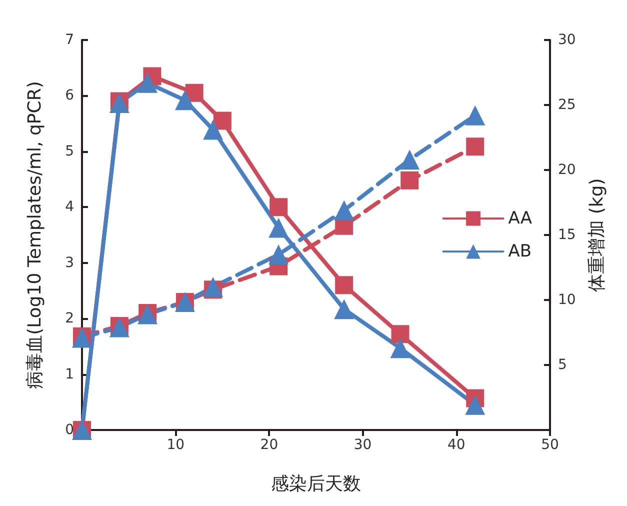 Image resolution: width=627 pixels, height=506 pixels. I want to click on legend-label: AB, so click(520, 252).